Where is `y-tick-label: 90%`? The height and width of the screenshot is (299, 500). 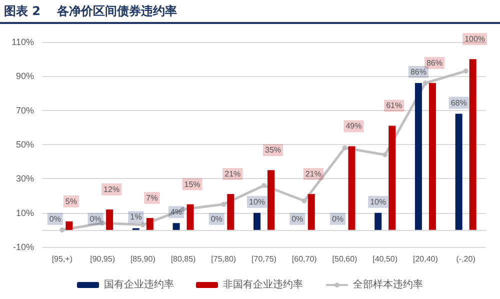 y-tick-label: 90% is located at coordinates (25, 76).